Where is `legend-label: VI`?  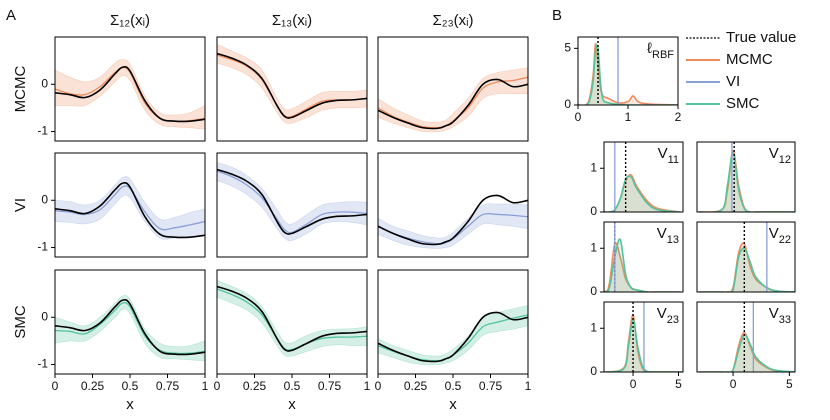
legend-label: VI is located at coordinates (733, 81).